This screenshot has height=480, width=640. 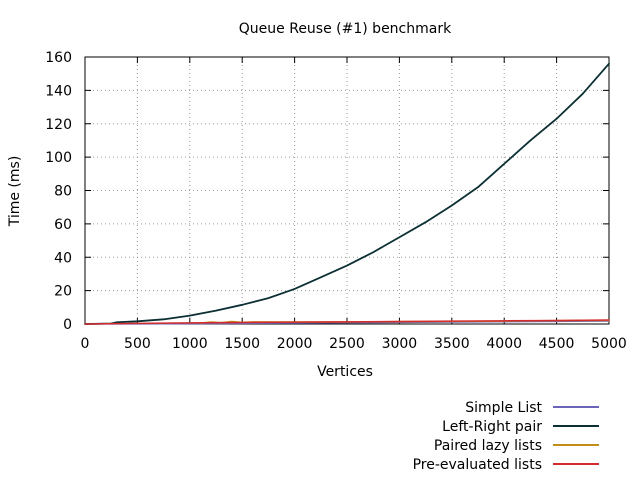 What do you see at coordinates (63, 258) in the screenshot?
I see `y-tick-label: 40` at bounding box center [63, 258].